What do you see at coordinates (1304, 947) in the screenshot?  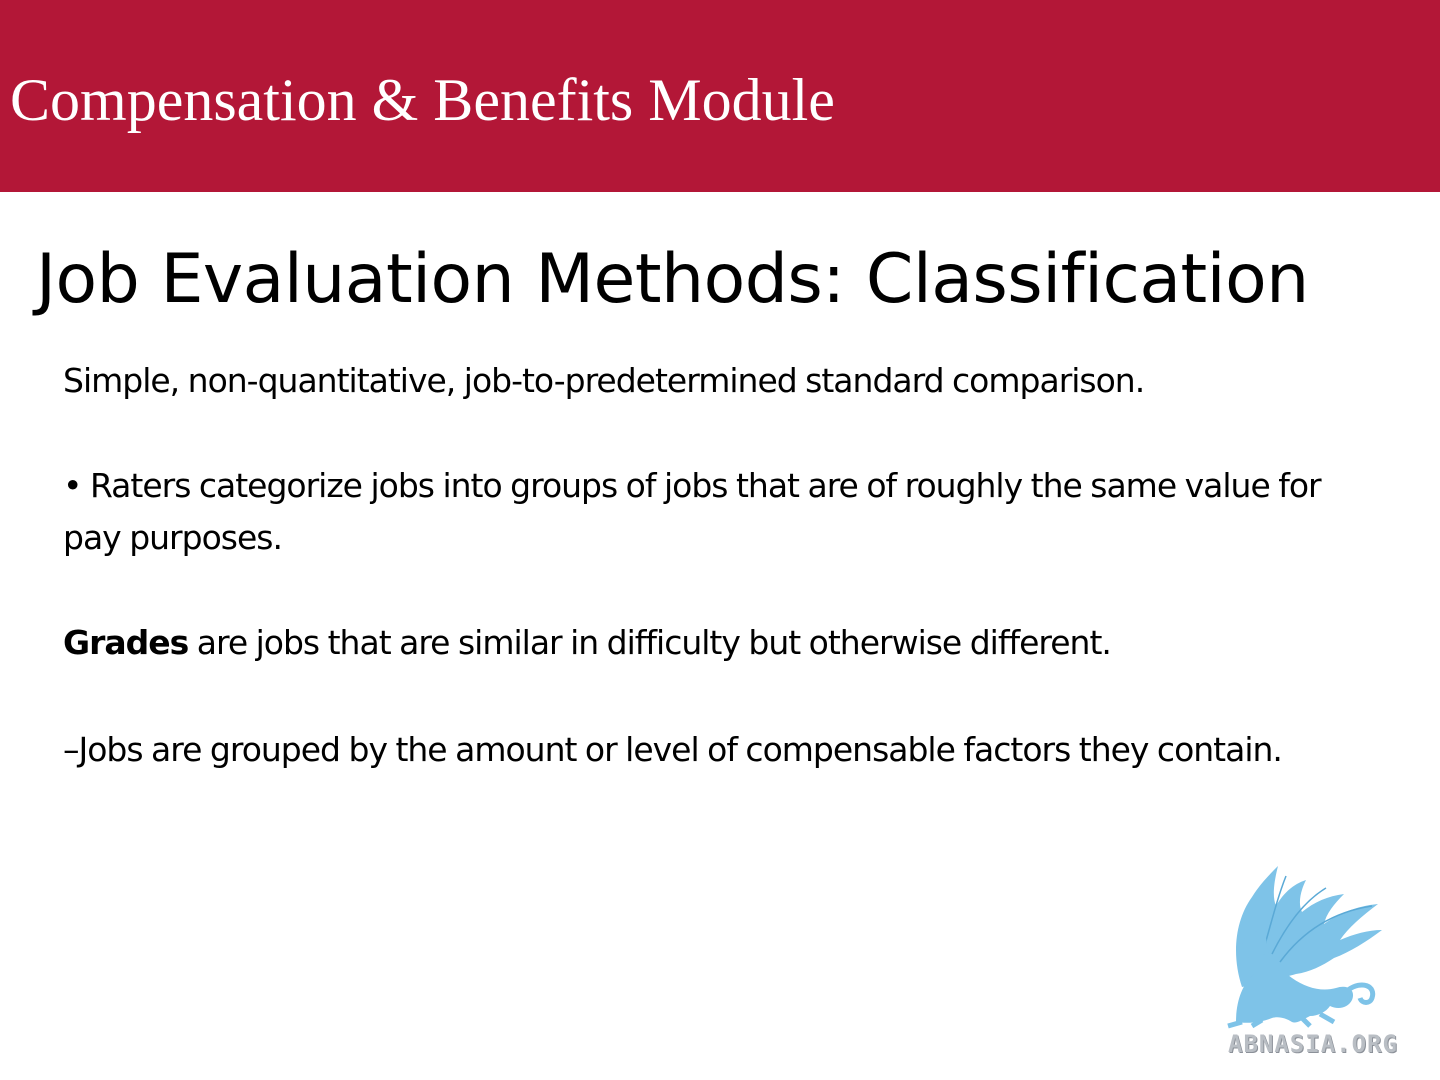 I see `griffin-logo-icon` at bounding box center [1304, 947].